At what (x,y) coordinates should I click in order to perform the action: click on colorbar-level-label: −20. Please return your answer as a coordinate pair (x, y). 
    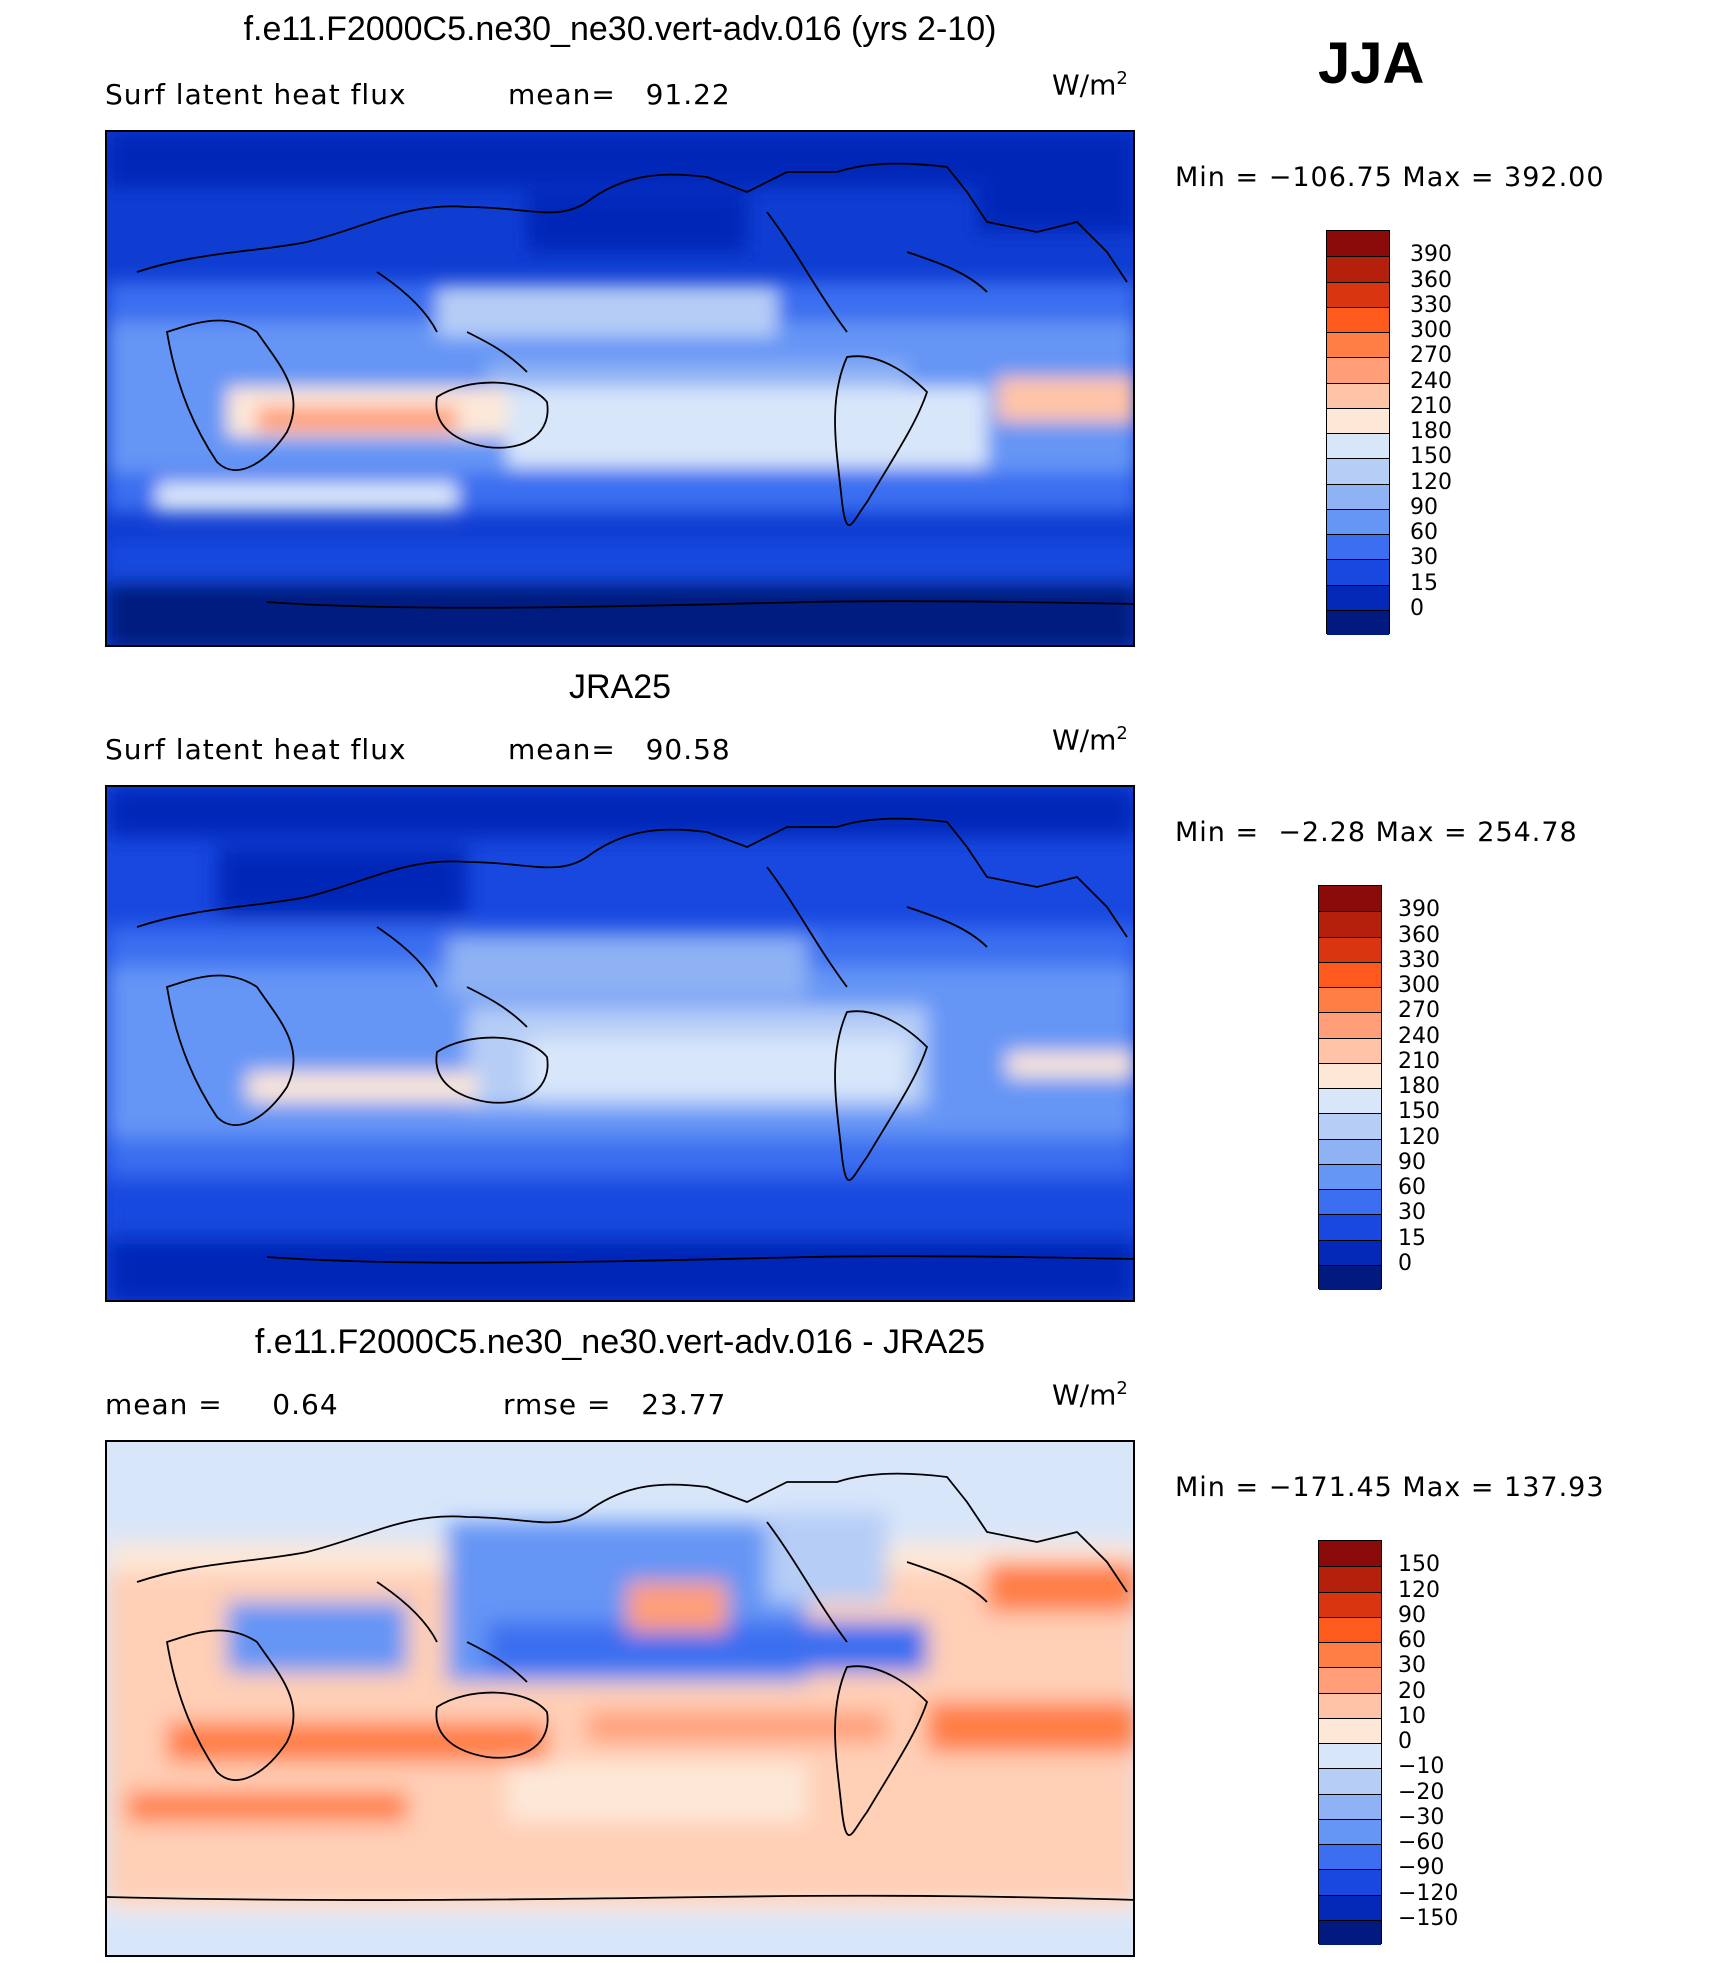
    Looking at the image, I should click on (1421, 1792).